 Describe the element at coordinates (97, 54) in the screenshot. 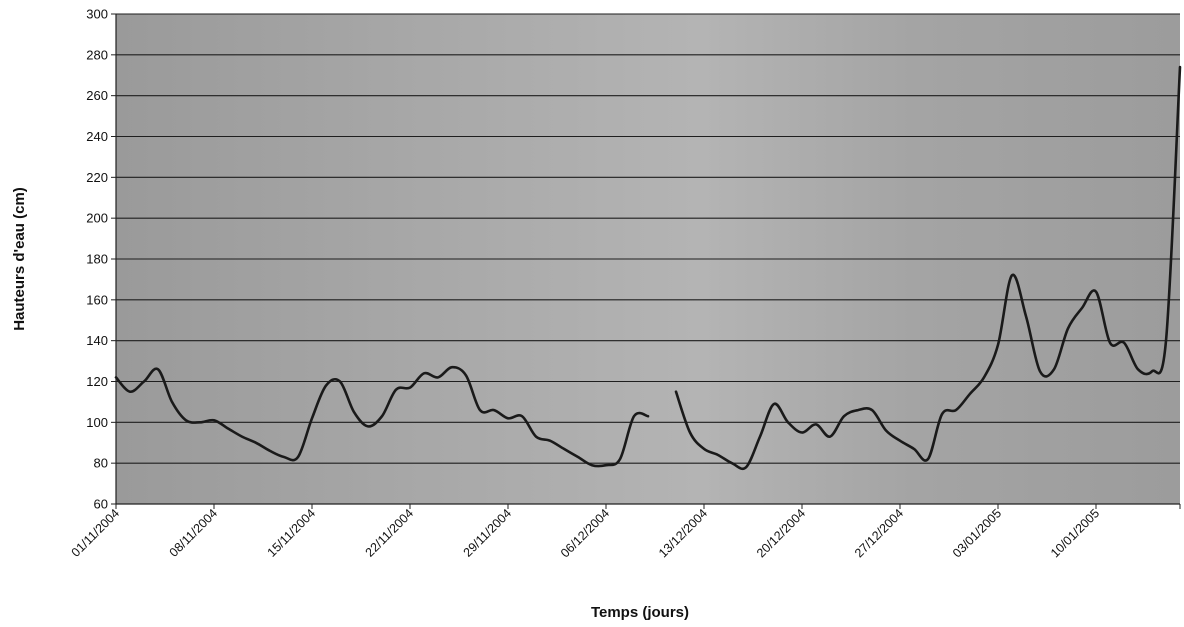

I see `y-tick-label: 280` at that location.